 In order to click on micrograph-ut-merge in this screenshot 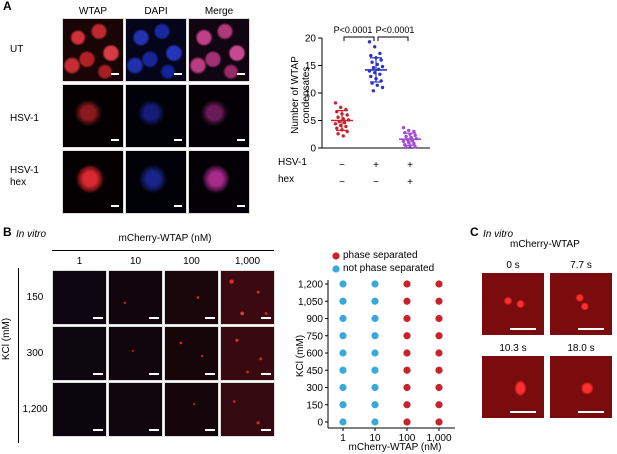, I will do `click(219, 50)`.